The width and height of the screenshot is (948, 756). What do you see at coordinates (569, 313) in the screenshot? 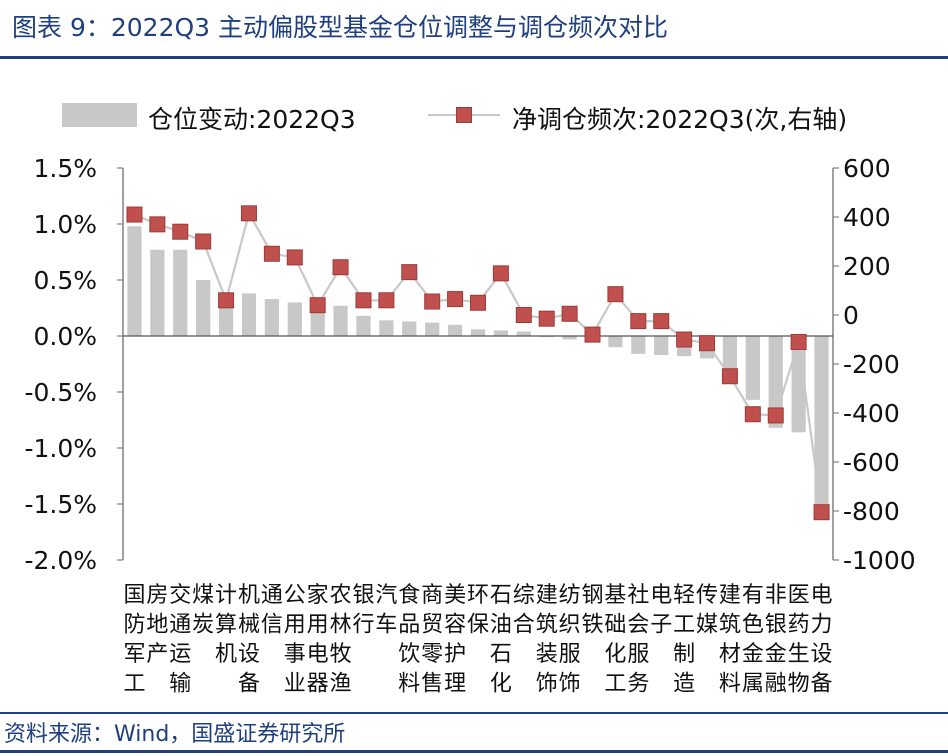
I see `point-纺织服饰` at bounding box center [569, 313].